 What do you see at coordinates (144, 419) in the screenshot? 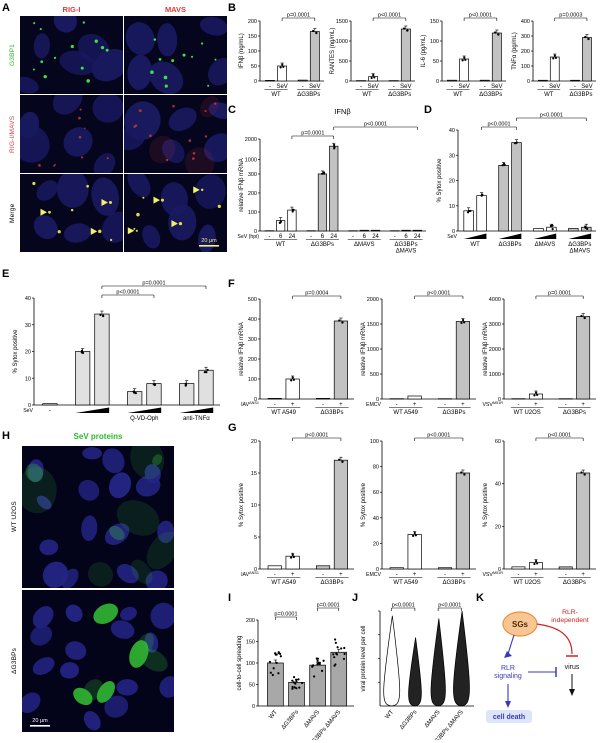
I see `svg-text: Q-VD-Oph` at bounding box center [144, 419].